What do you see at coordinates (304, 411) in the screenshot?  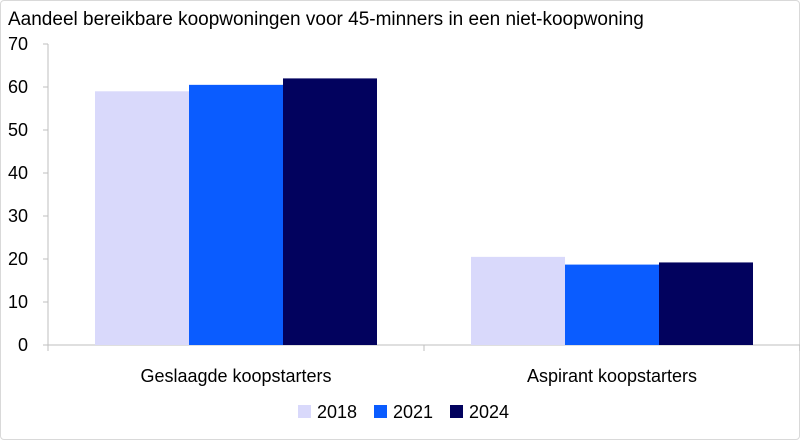 I see `legend-swatch-2018` at bounding box center [304, 411].